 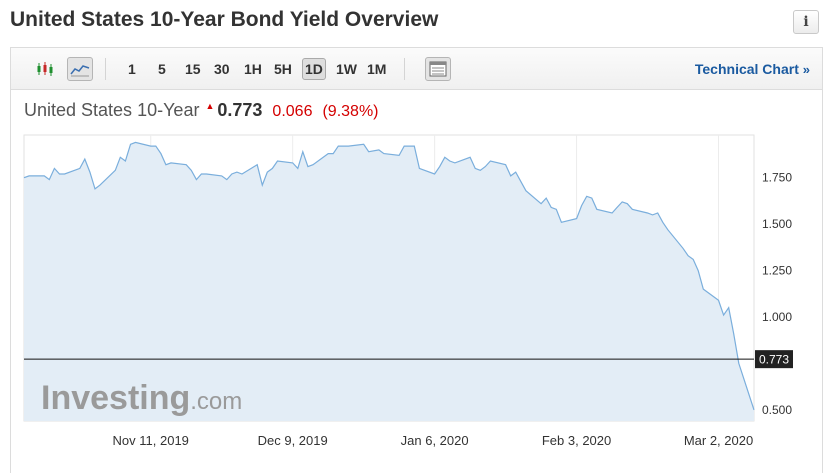 I want to click on investing-logo: Investing.com, so click(x=141, y=398).